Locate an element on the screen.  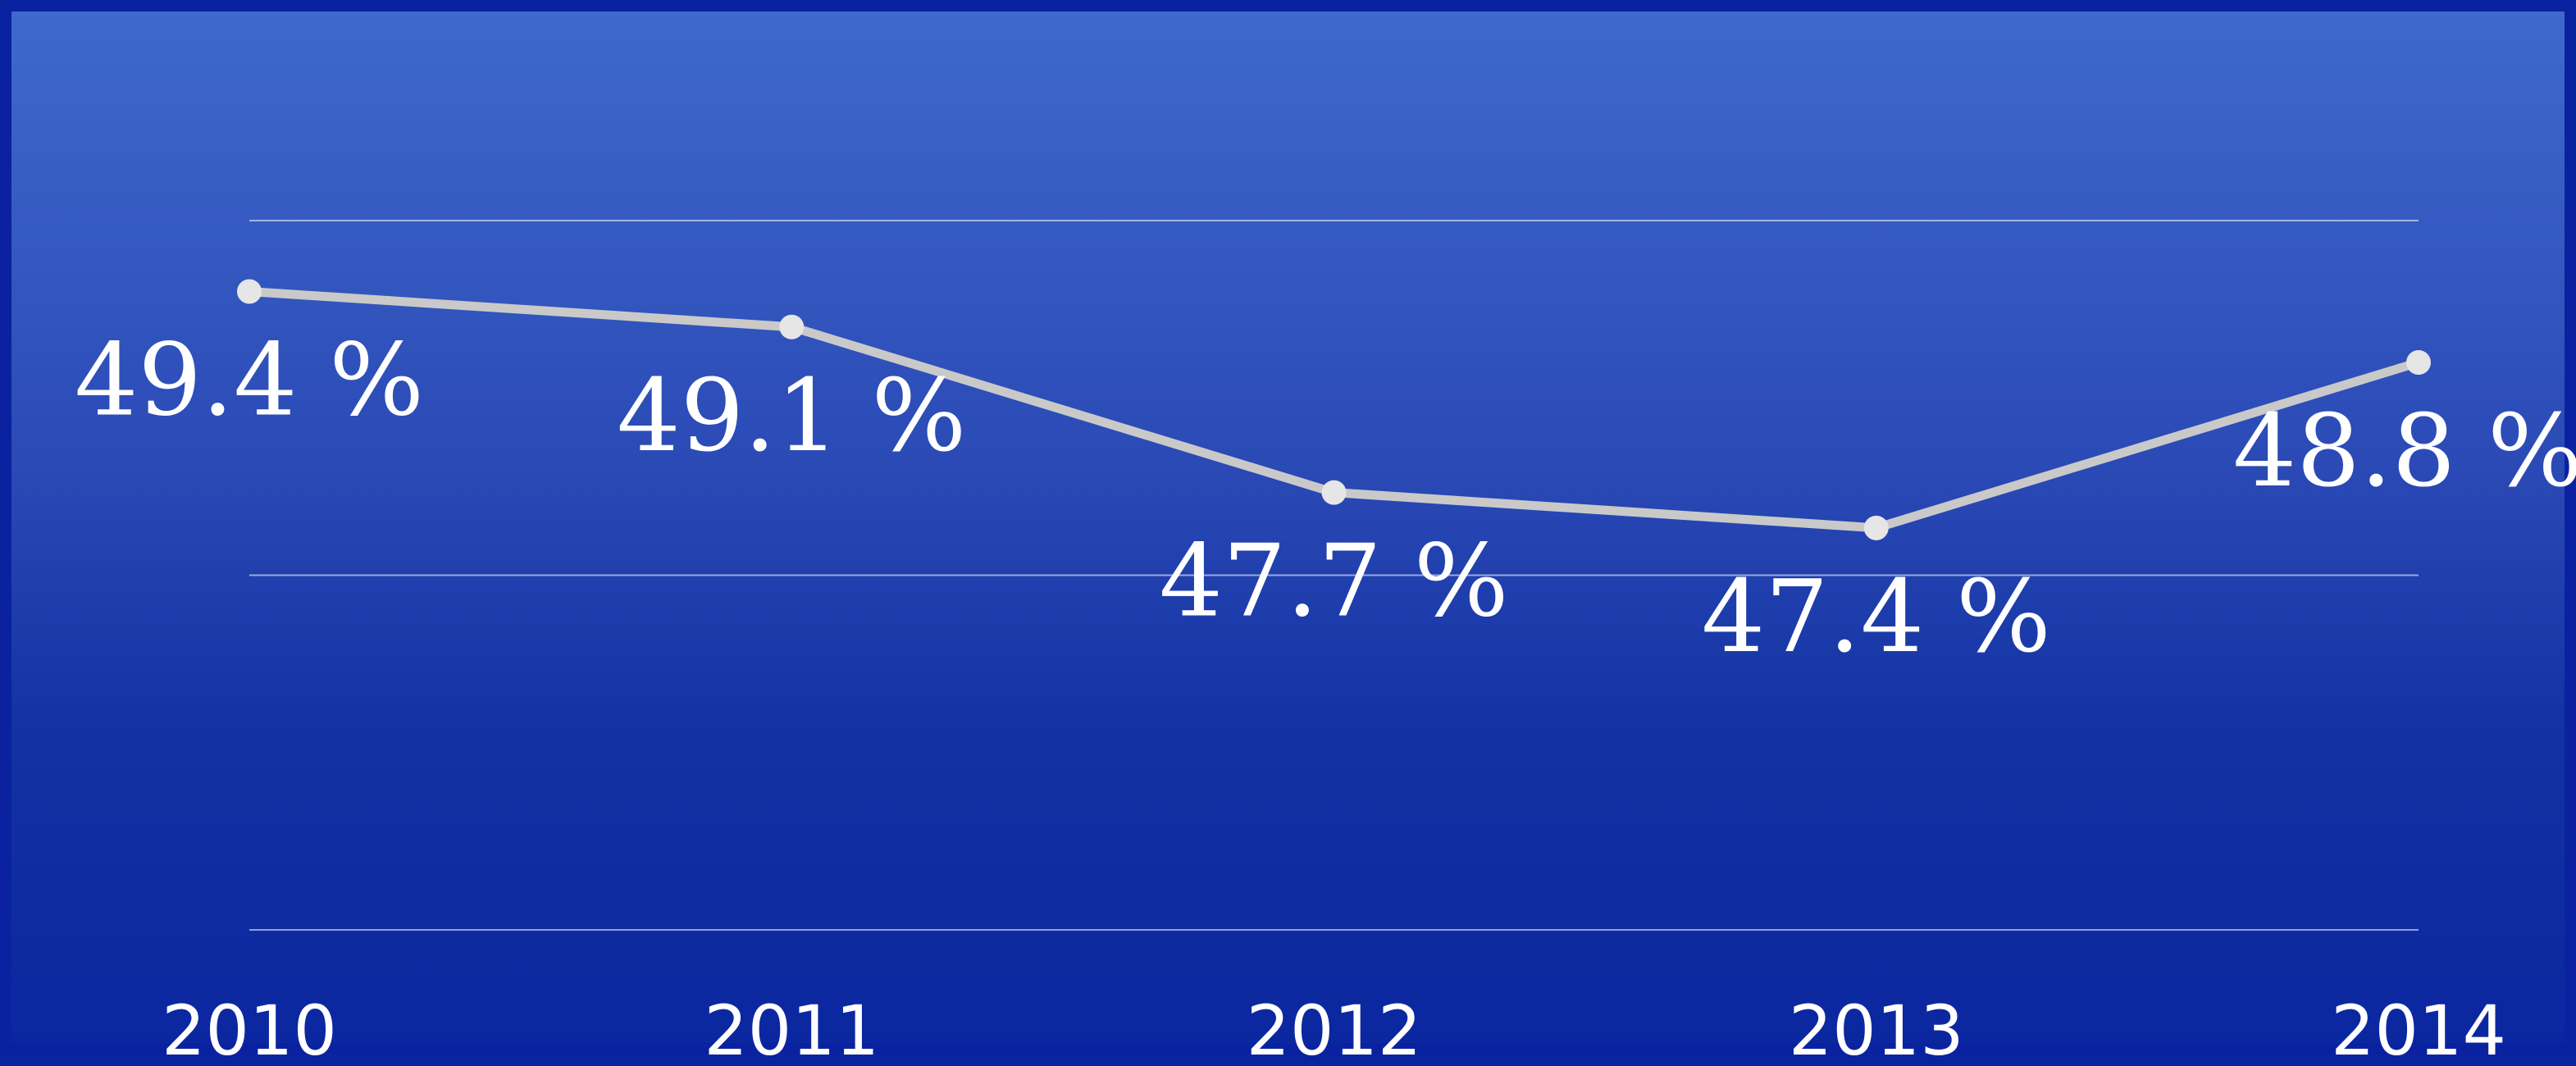
data-point-2011 is located at coordinates (792, 326).